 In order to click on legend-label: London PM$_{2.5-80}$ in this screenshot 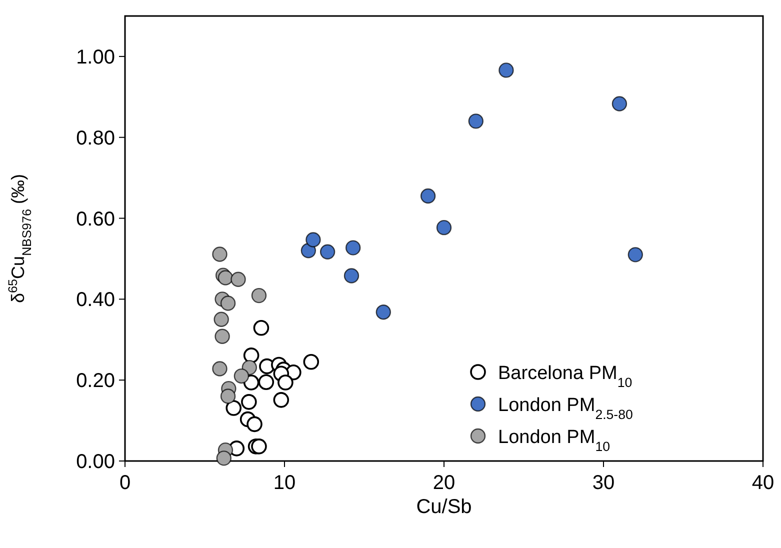, I will do `click(565, 408)`.